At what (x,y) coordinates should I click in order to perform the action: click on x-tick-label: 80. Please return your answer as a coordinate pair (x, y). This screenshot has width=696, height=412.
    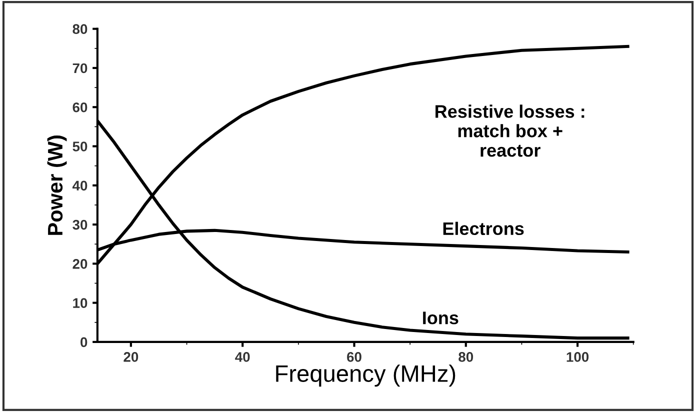
    Looking at the image, I should click on (466, 357).